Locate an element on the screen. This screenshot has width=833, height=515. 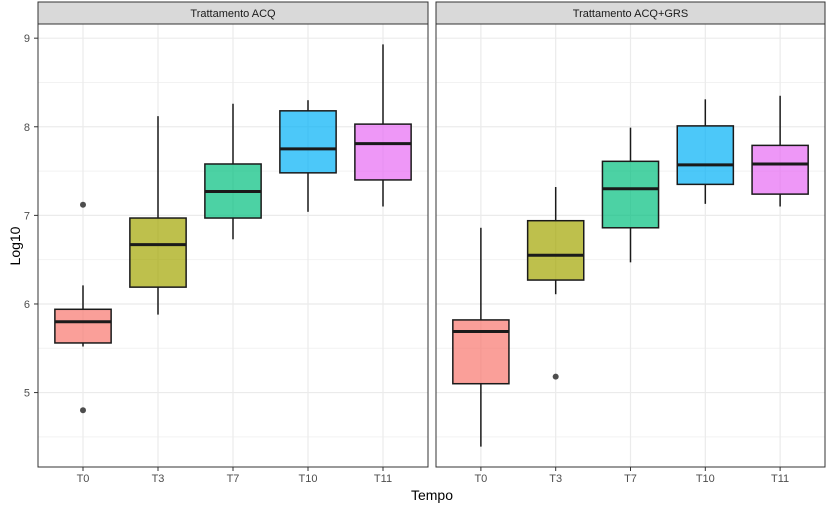
y-axis-title: Log10 is located at coordinates (15, 245).